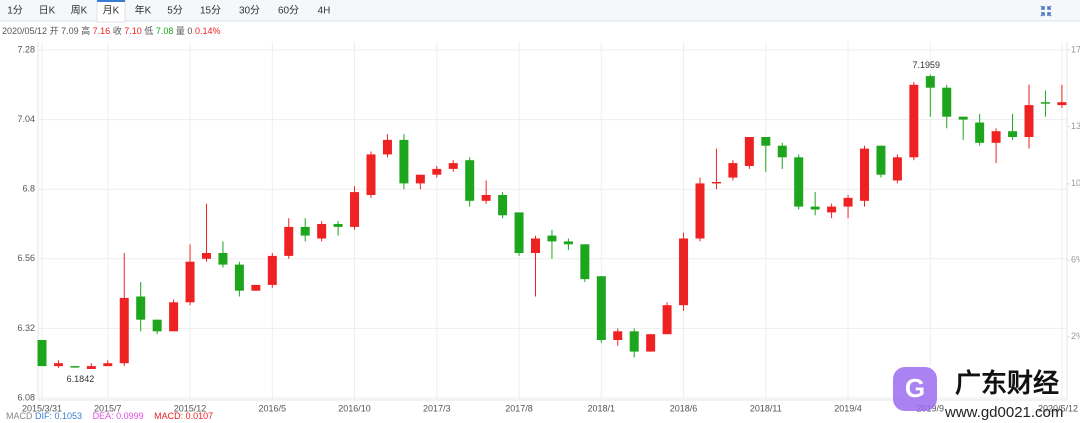  What do you see at coordinates (915, 389) in the screenshot?
I see `watermark-logo` at bounding box center [915, 389].